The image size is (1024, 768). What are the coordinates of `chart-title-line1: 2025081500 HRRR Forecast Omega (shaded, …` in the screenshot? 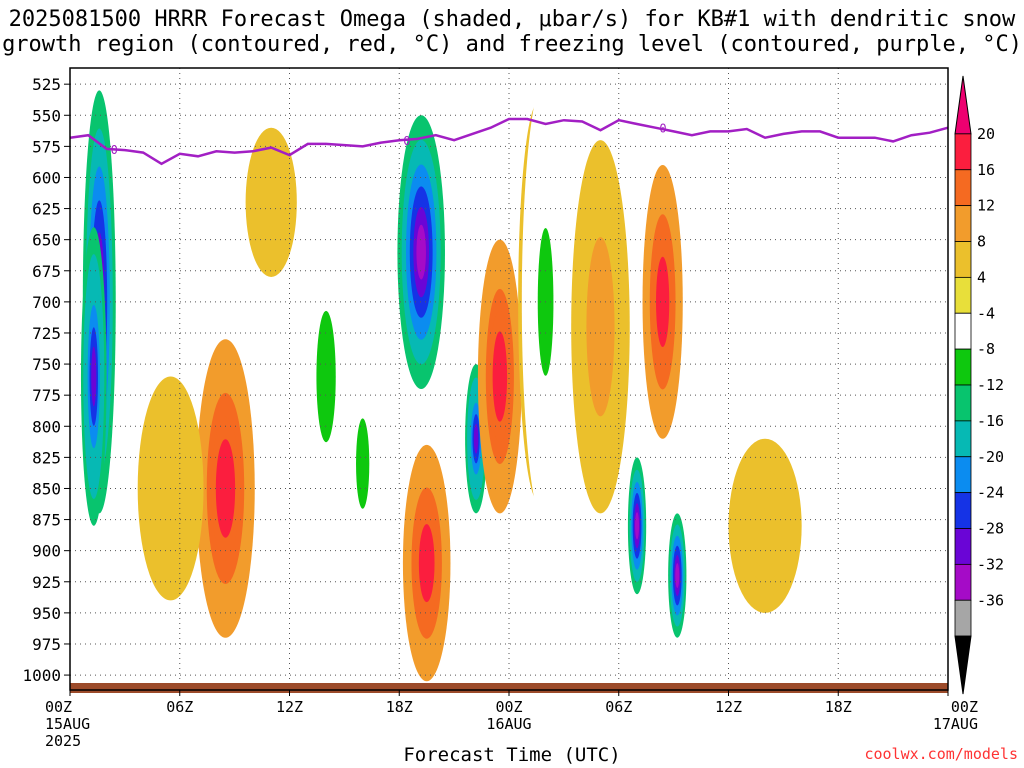 It's located at (512, 19).